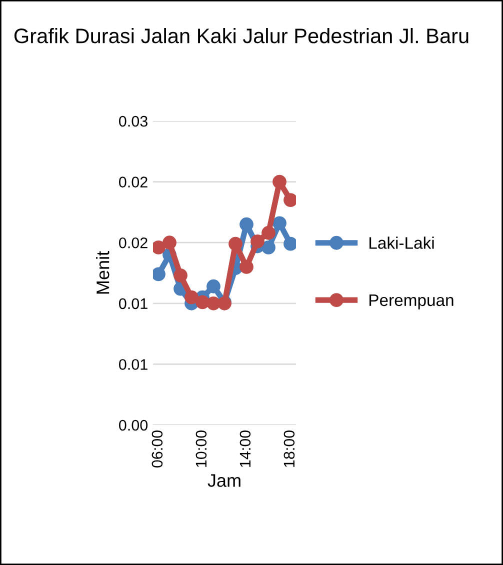 The width and height of the screenshot is (503, 565). What do you see at coordinates (412, 302) in the screenshot?
I see `legend-label: Perempuan` at bounding box center [412, 302].